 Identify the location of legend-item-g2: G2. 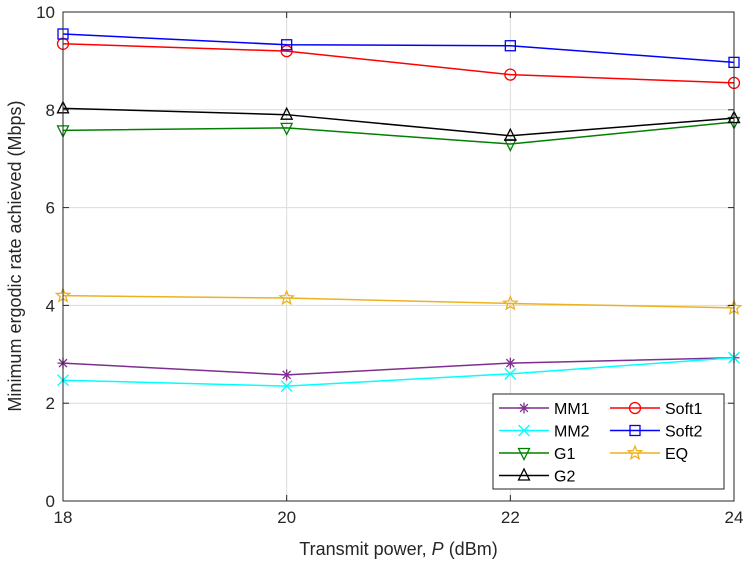
(537, 476).